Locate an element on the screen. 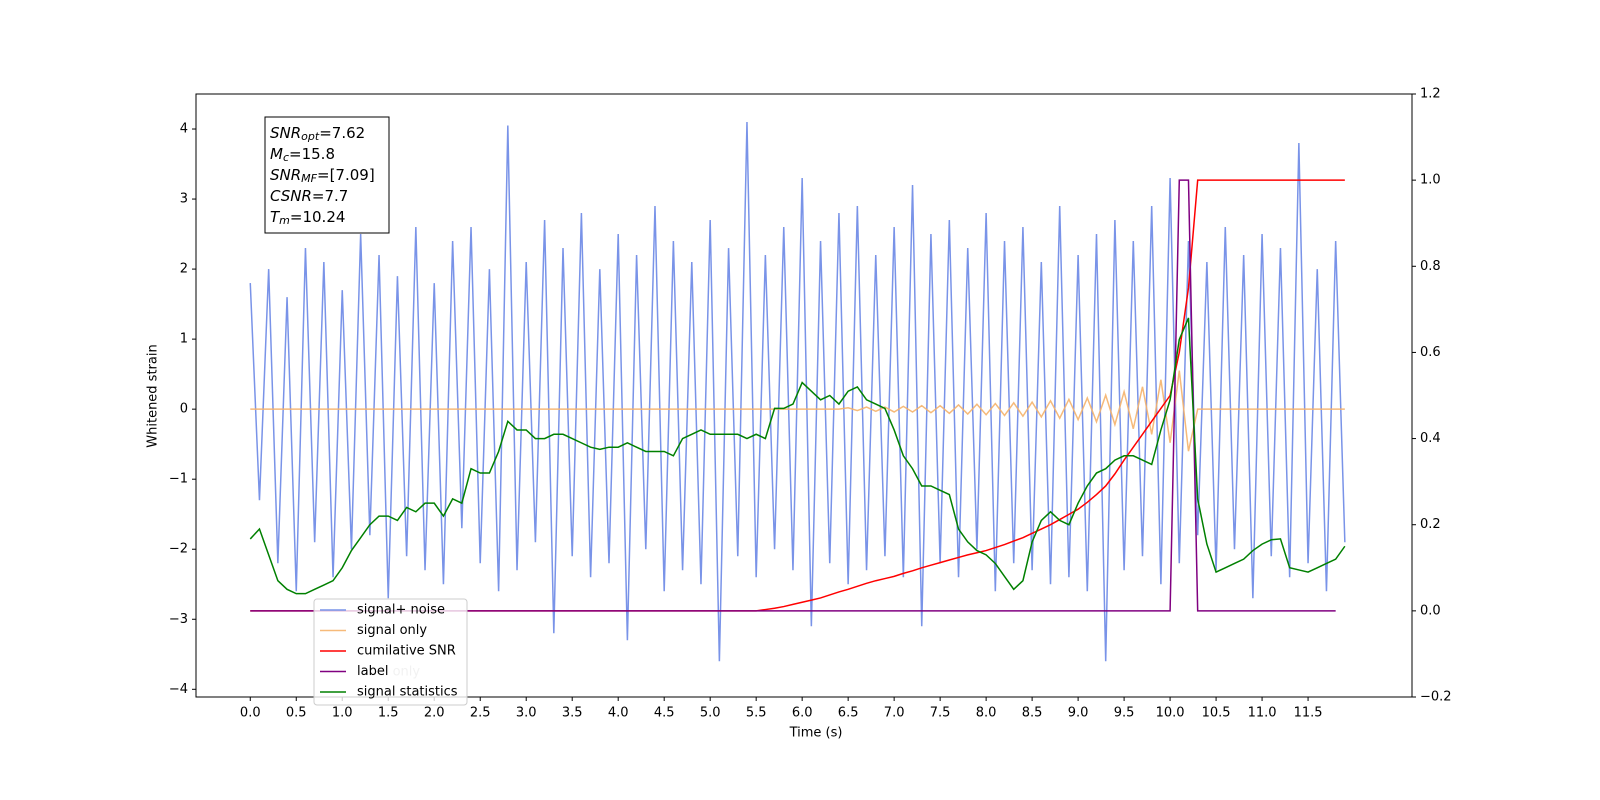 The width and height of the screenshot is (1600, 800). x-tick-label: 7.5 is located at coordinates (940, 713).